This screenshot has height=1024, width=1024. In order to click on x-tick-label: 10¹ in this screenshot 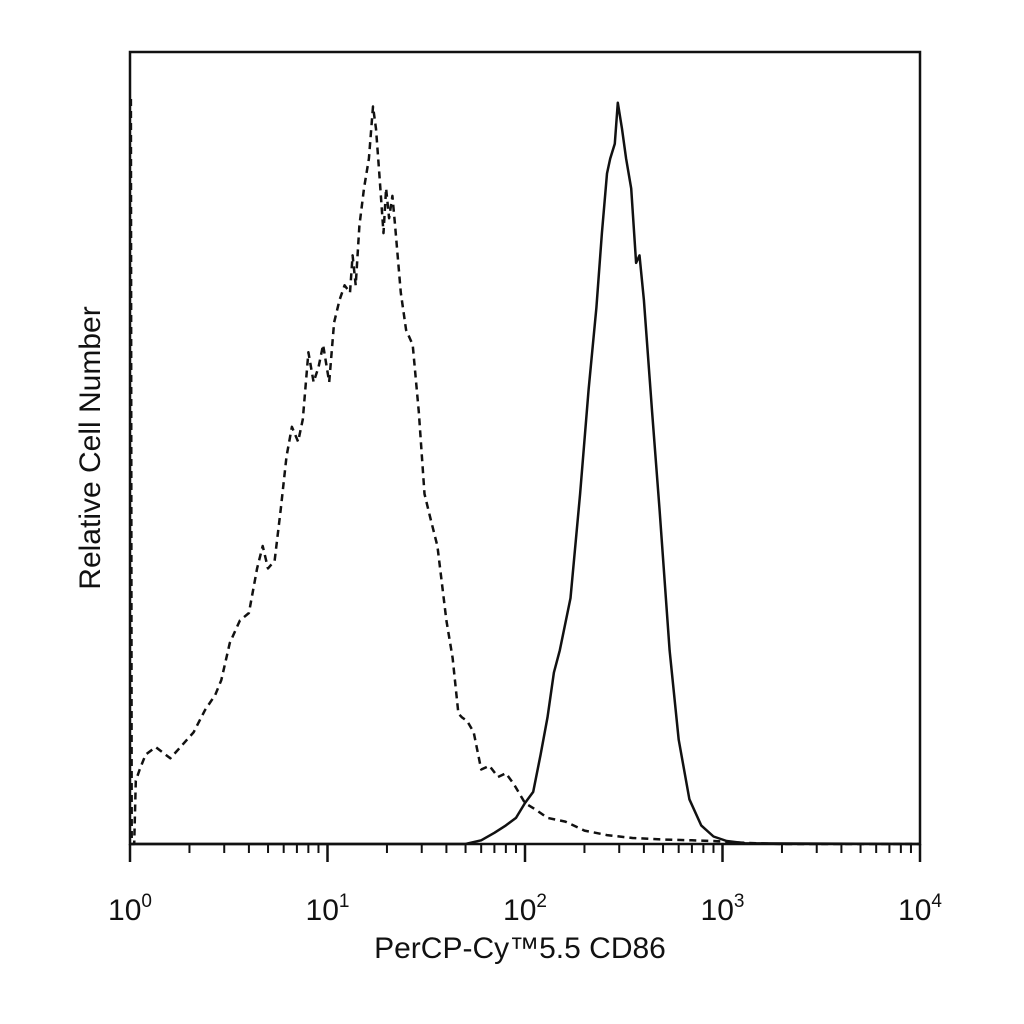, I will do `click(328, 909)`.